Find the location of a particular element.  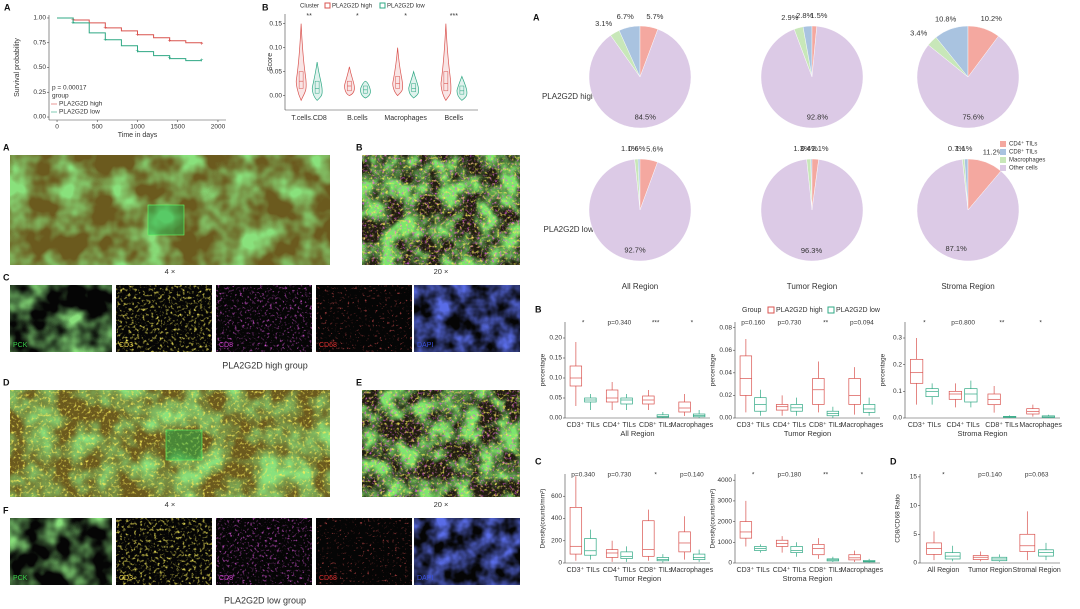

pie-value-label: 5.6% is located at coordinates (654, 149).